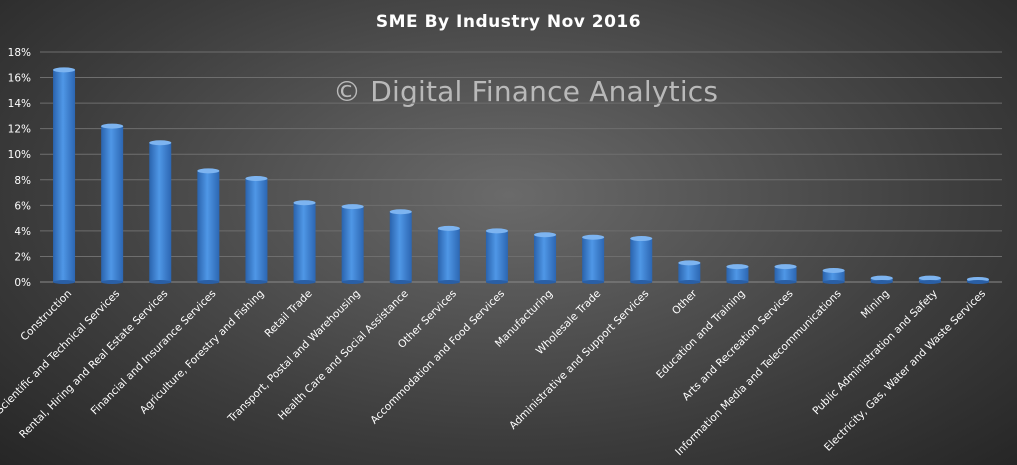 The image size is (1017, 465). What do you see at coordinates (19, 130) in the screenshot?
I see `y-tick-label: 12%` at bounding box center [19, 130].